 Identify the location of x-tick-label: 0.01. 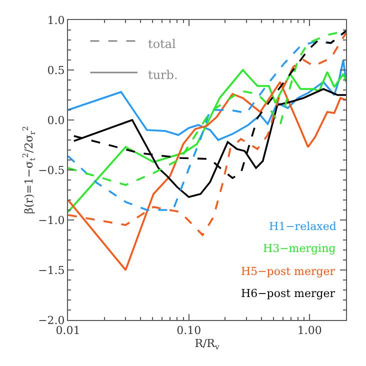
(68, 331).